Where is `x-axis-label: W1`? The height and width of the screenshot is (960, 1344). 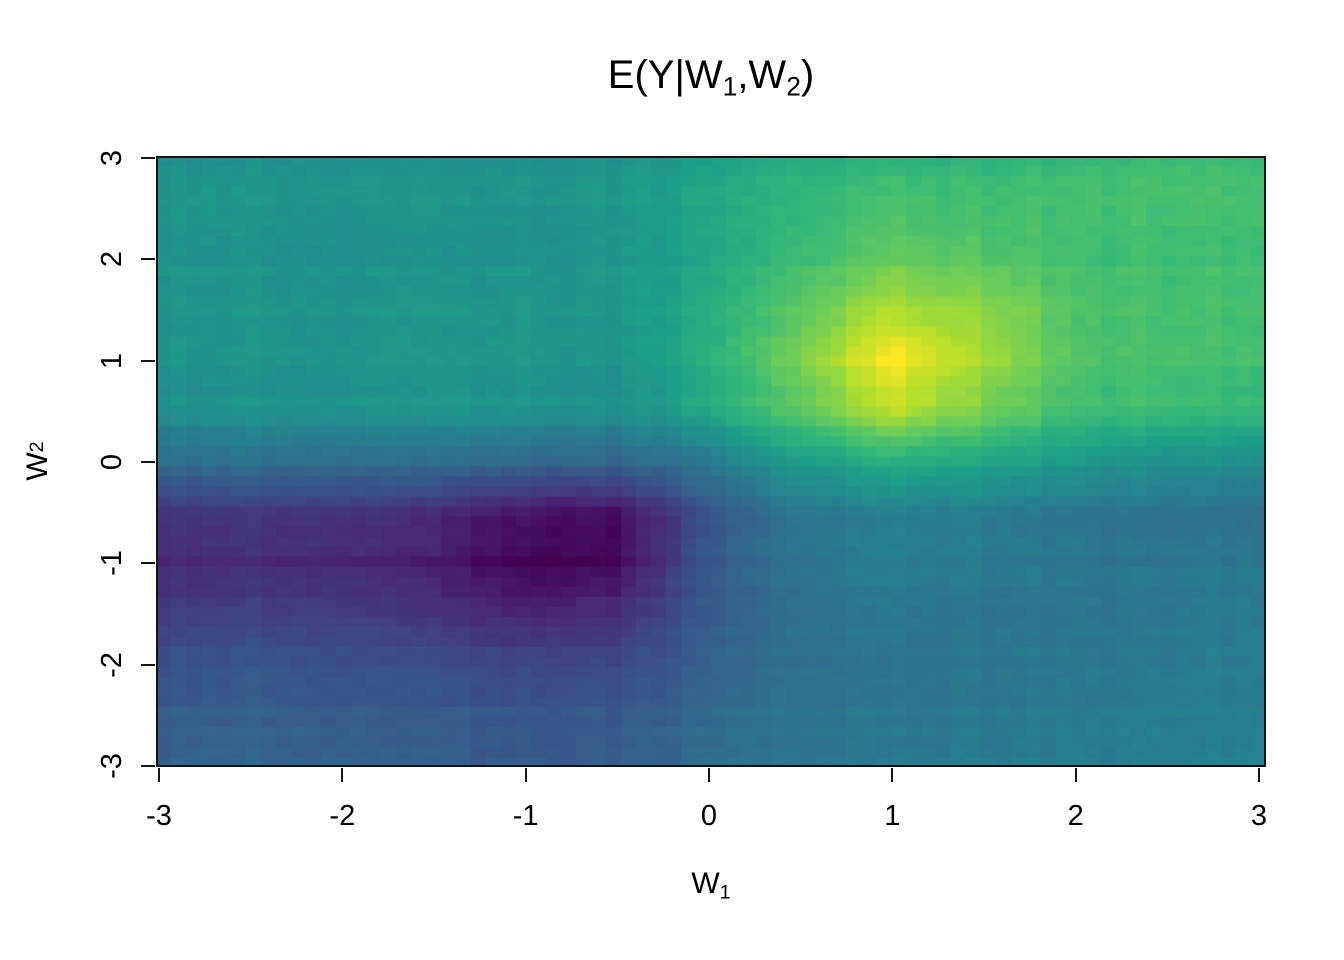 x-axis-label: W1 is located at coordinates (711, 885).